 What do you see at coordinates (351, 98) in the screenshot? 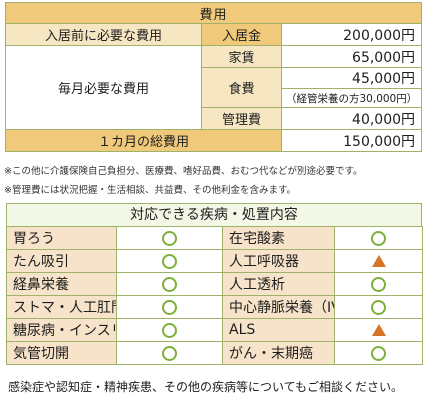
I see `food-note: （経管栄養の方30,000円）` at bounding box center [351, 98].